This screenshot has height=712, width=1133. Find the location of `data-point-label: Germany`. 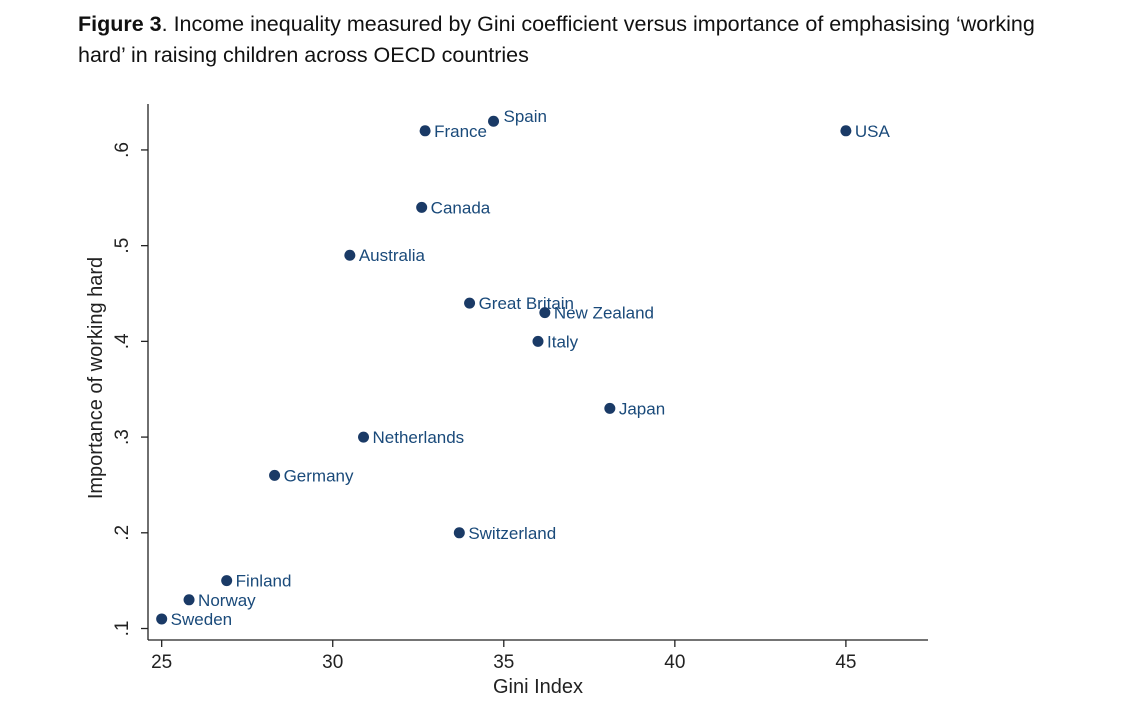

data-point-label: Germany is located at coordinates (319, 475).